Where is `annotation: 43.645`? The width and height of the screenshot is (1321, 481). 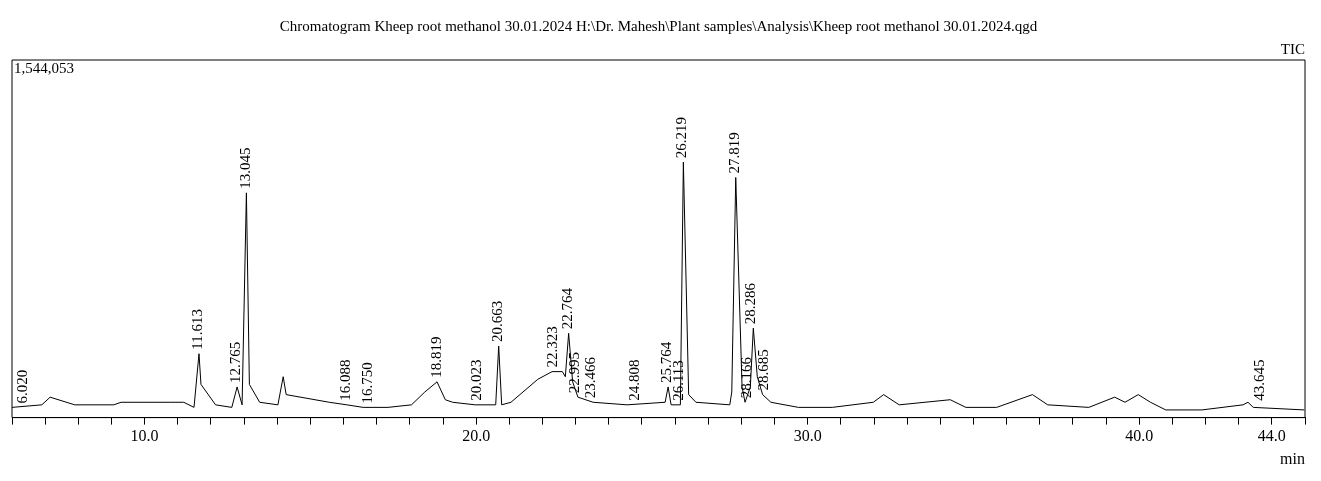
annotation: 43.645 is located at coordinates (1259, 380).